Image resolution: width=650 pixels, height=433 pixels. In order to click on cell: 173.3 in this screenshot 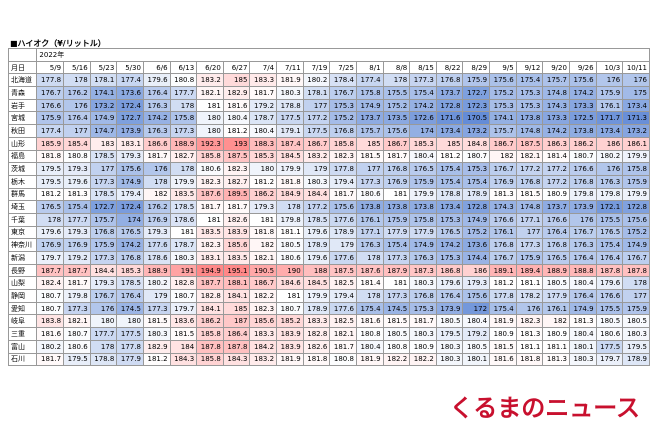, I will do `click(556, 118)`.